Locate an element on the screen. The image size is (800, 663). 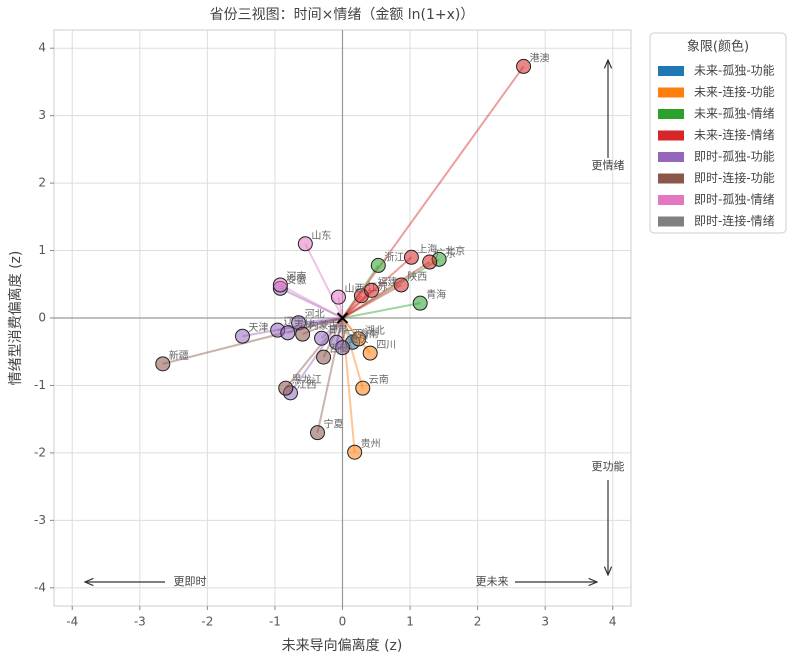
point-label: 黑龙江 is located at coordinates (307, 379).